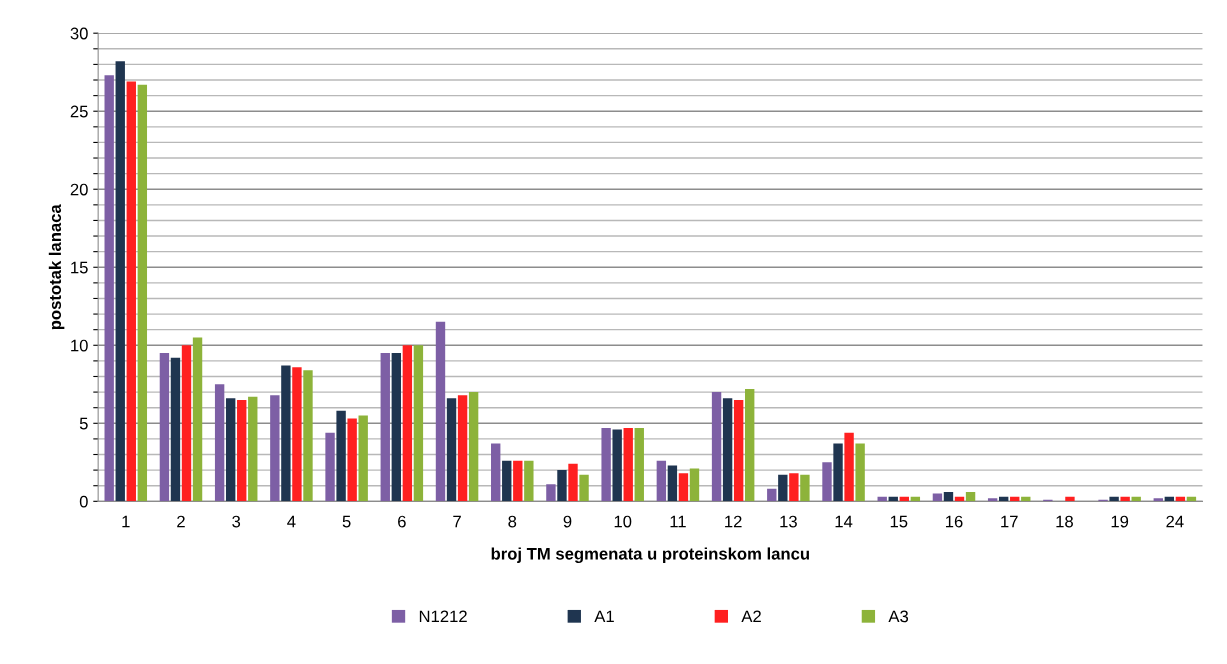 This screenshot has width=1227, height=664. What do you see at coordinates (79, 33) in the screenshot?
I see `y-tick-label: 30` at bounding box center [79, 33].